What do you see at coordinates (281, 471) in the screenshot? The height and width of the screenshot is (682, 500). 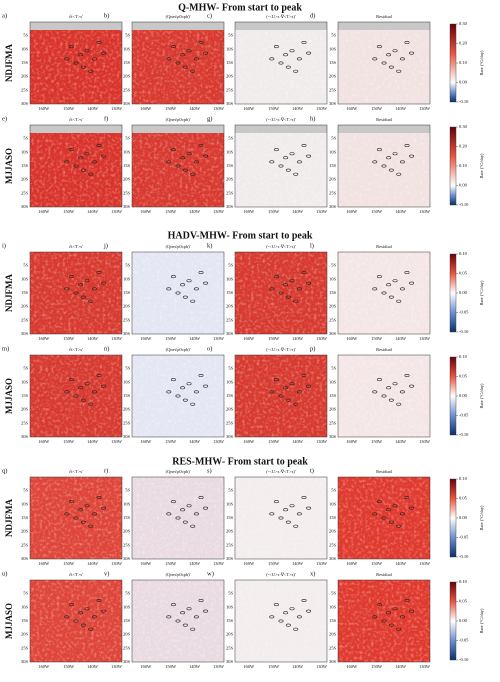 I see `panel-title: (-<U>s·∇<T>s)'` at bounding box center [281, 471].